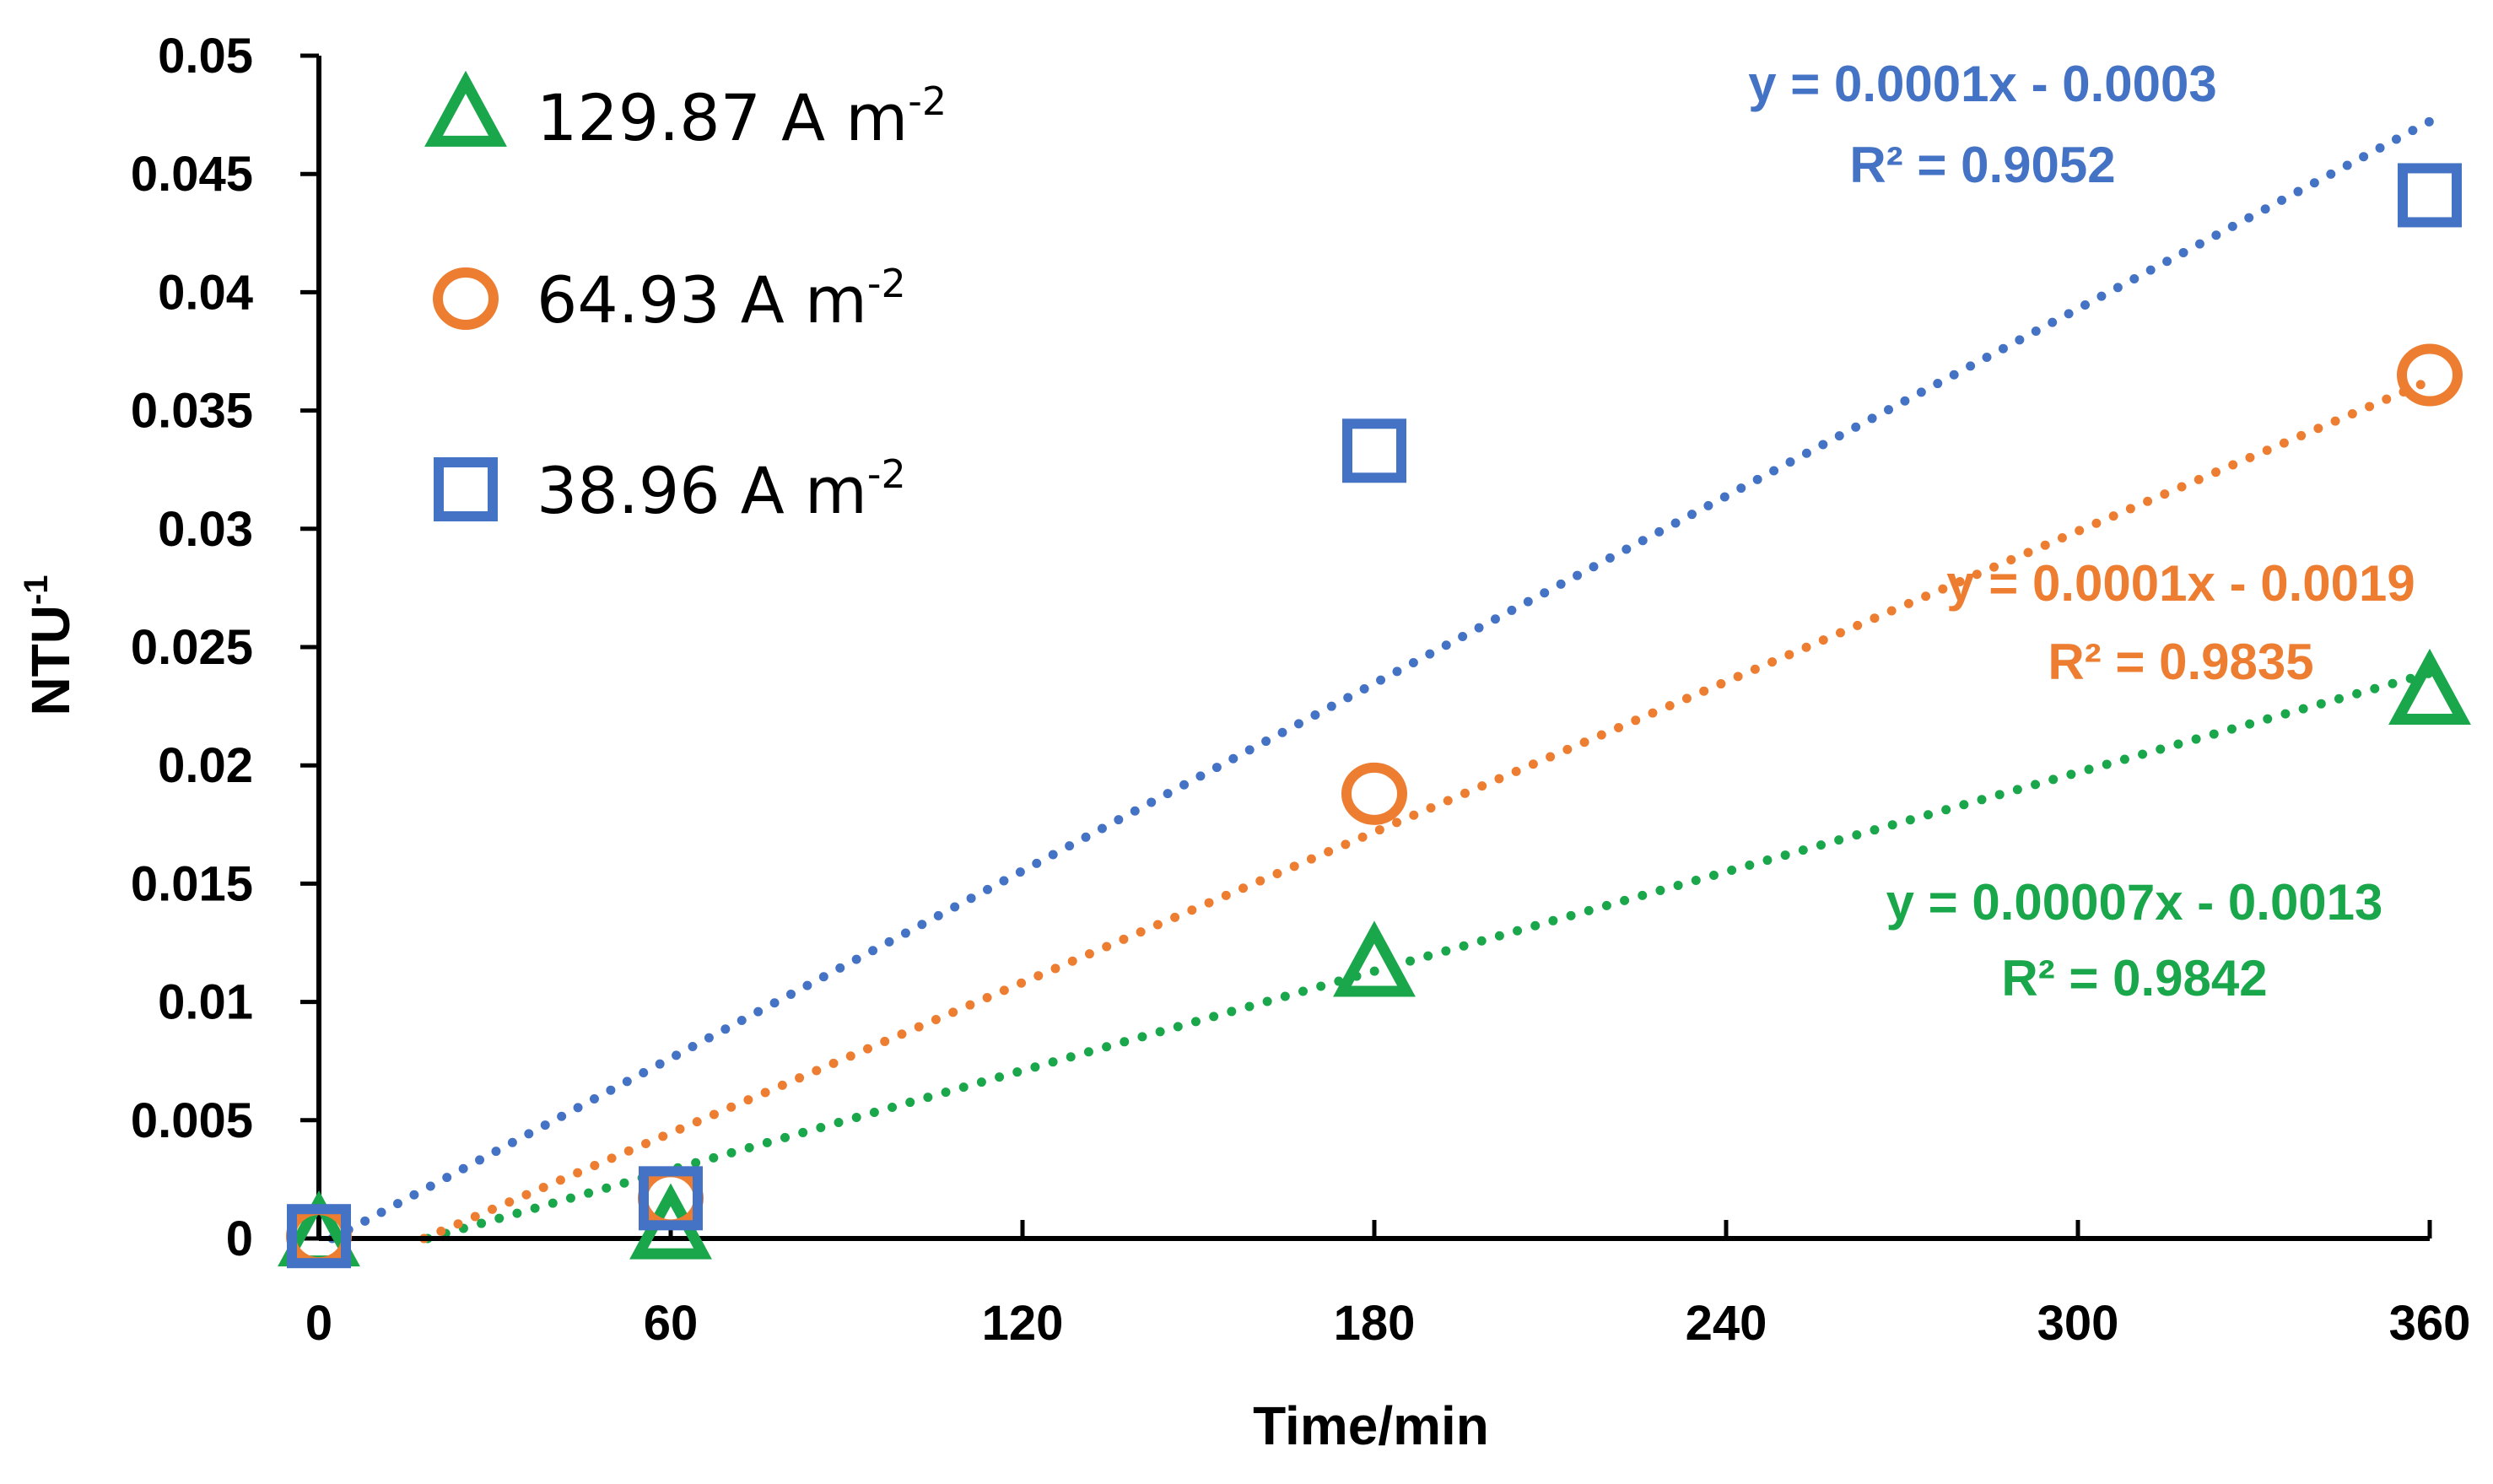 This screenshot has height=1484, width=2493. I want to click on legend-label-text: 38.96 A m, so click(702, 490).